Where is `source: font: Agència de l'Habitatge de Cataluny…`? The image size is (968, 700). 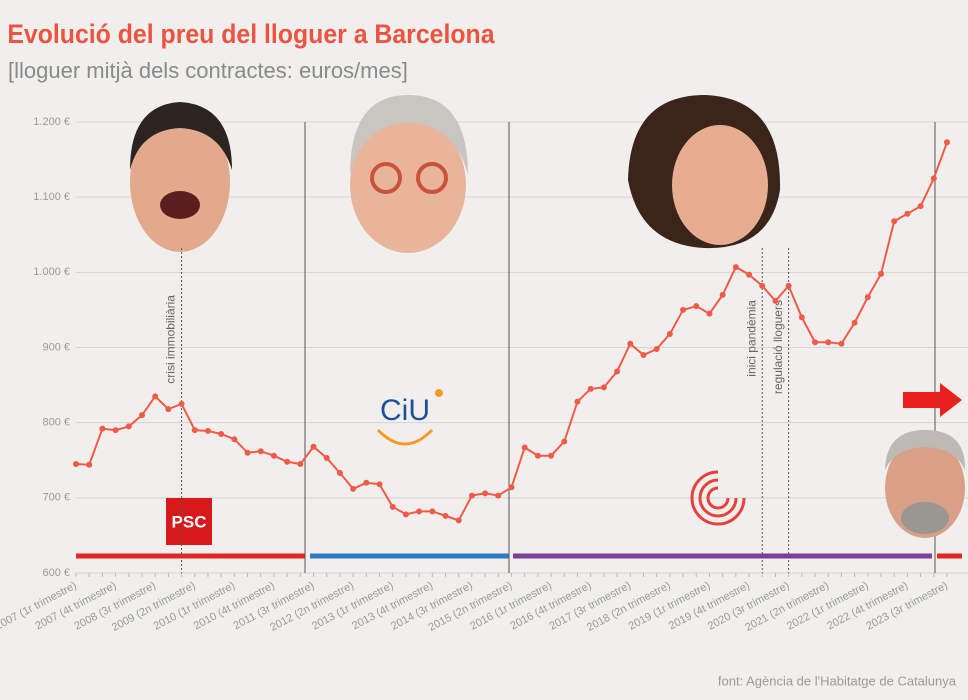
source: font: Agència de l'Habitatge de Cataluny… is located at coordinates (837, 680).